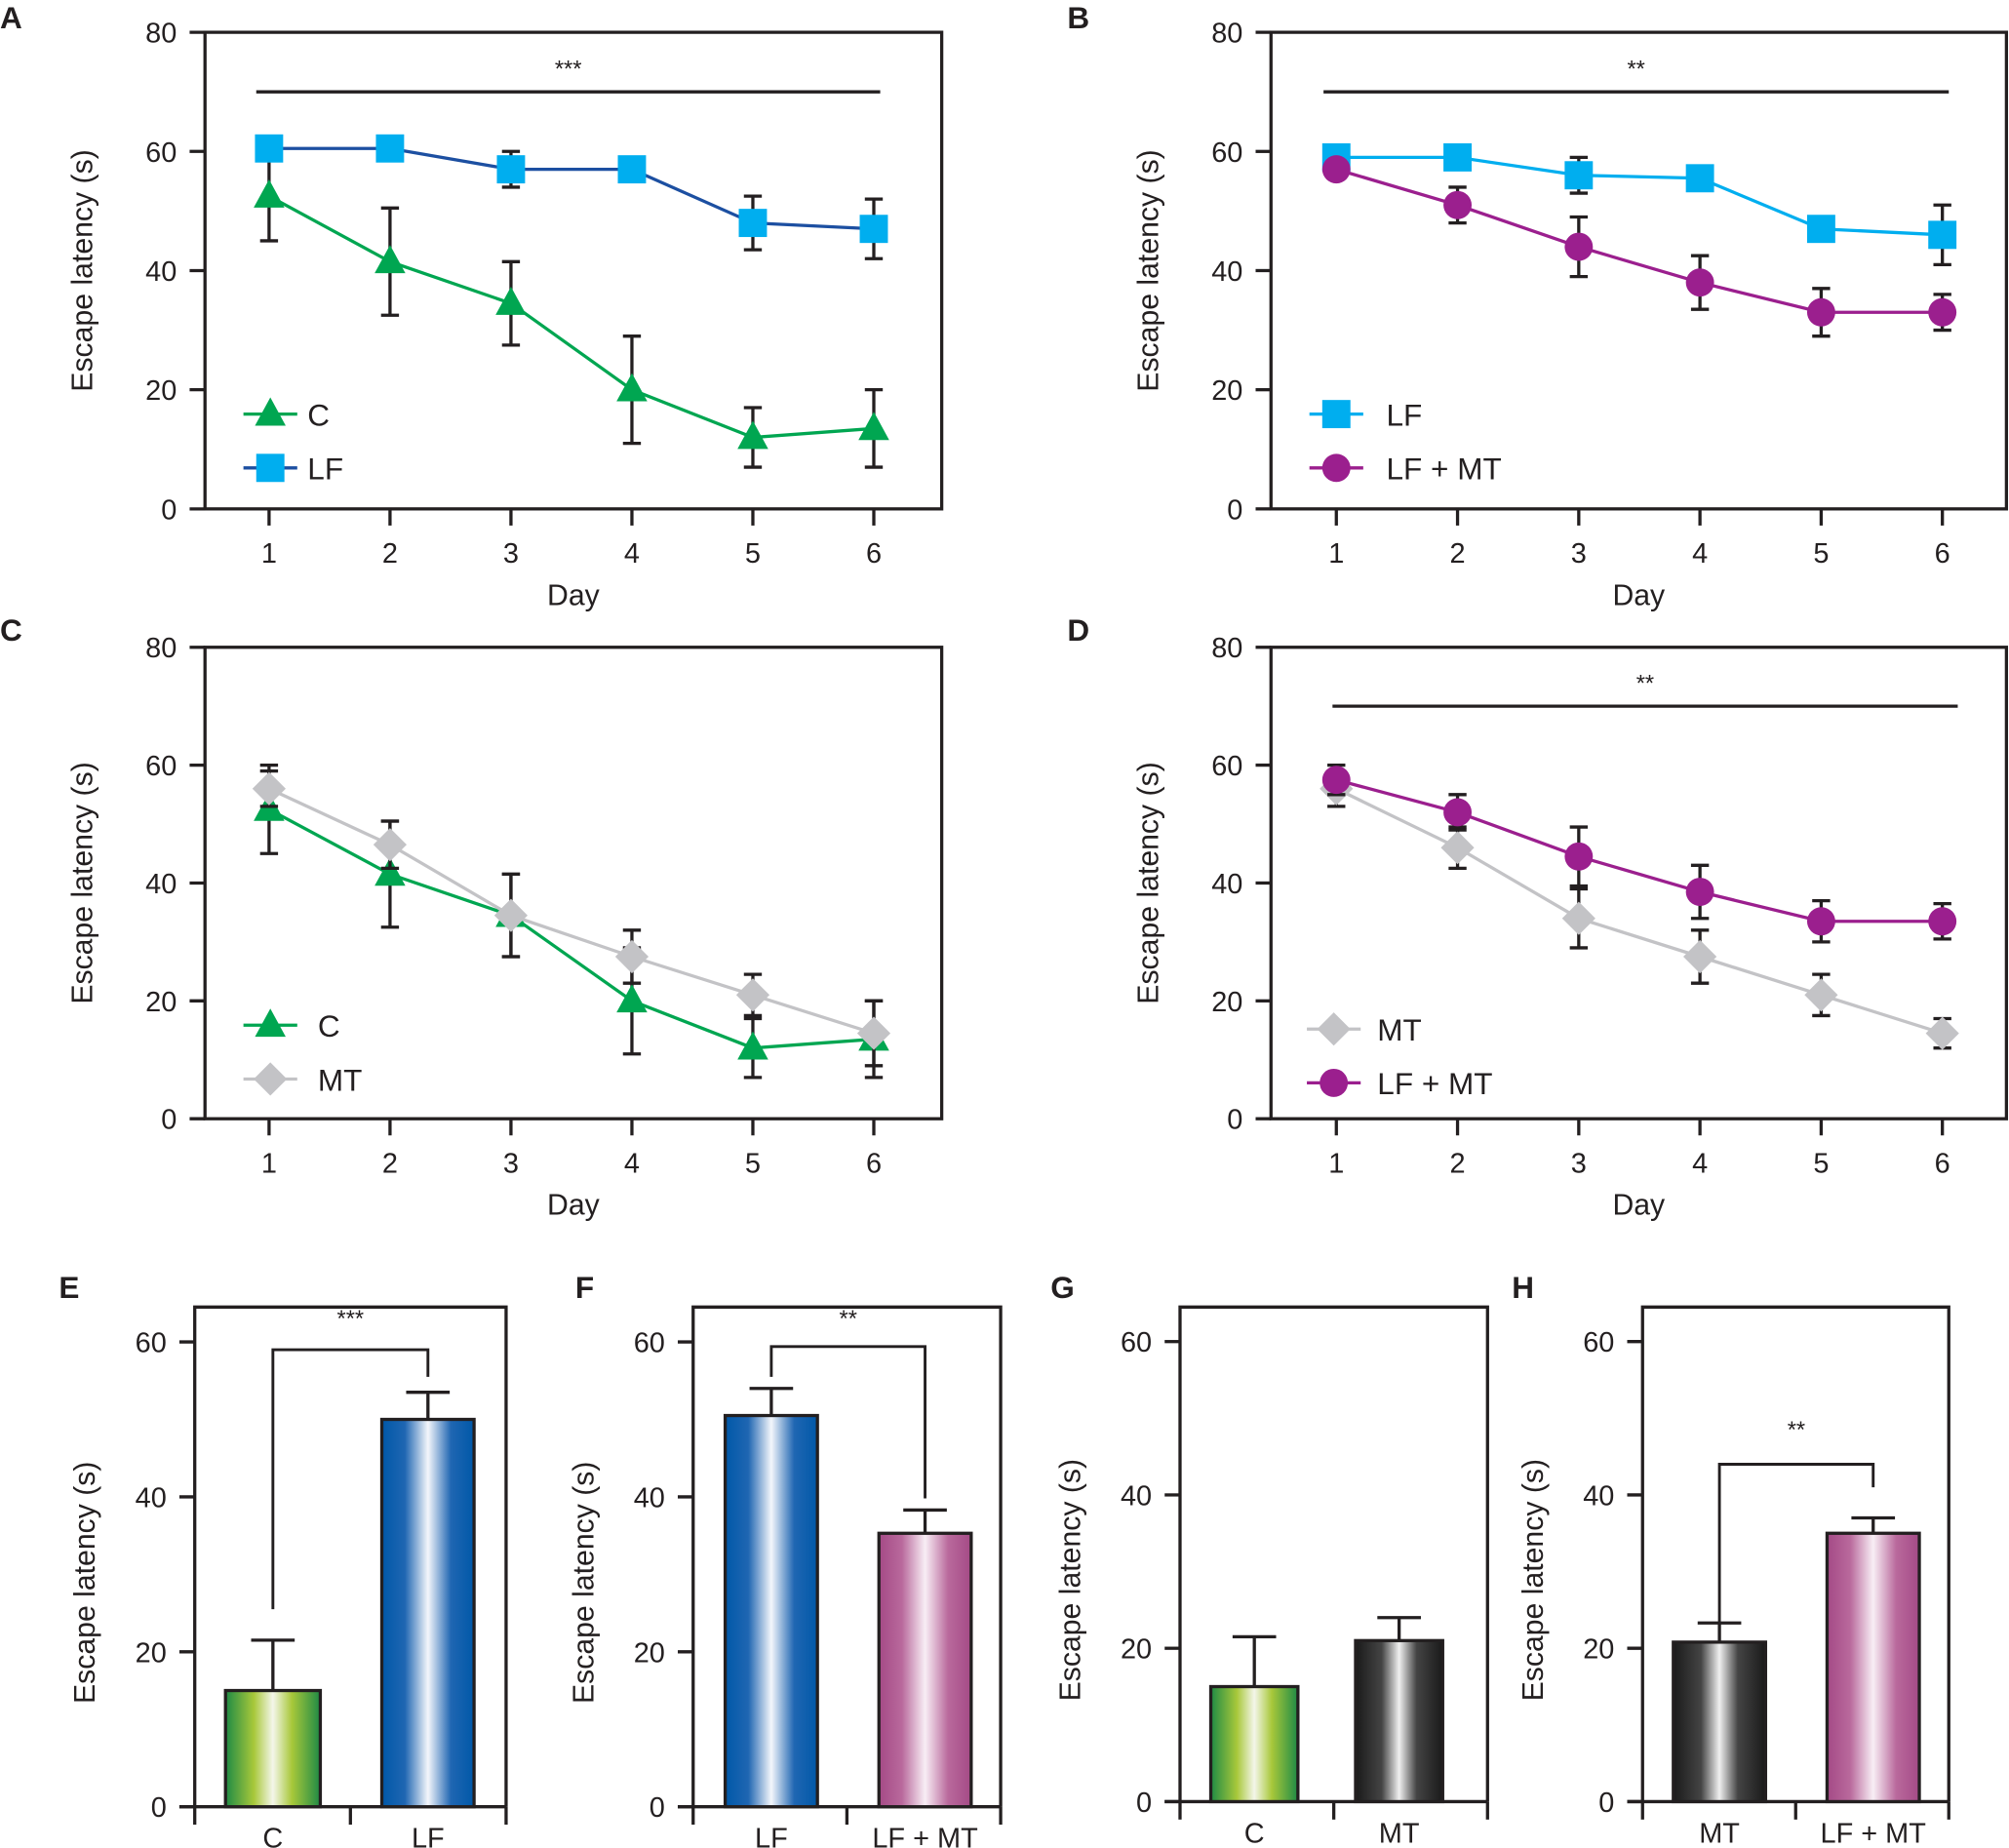 This screenshot has height=1848, width=2009. Describe the element at coordinates (1063, 1287) in the screenshot. I see `panel-letter: G` at that location.